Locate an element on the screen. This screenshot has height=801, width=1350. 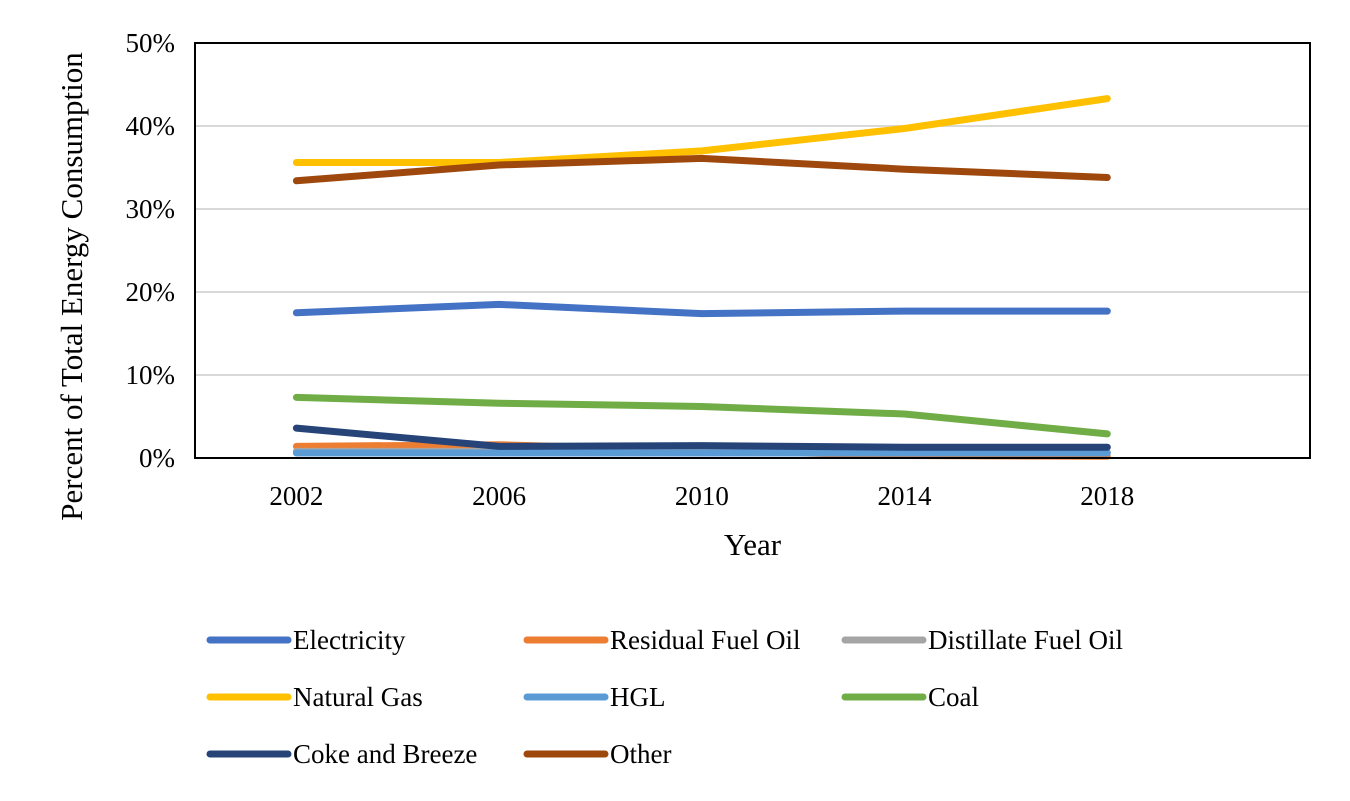
legend-label: Electricity is located at coordinates (349, 640).